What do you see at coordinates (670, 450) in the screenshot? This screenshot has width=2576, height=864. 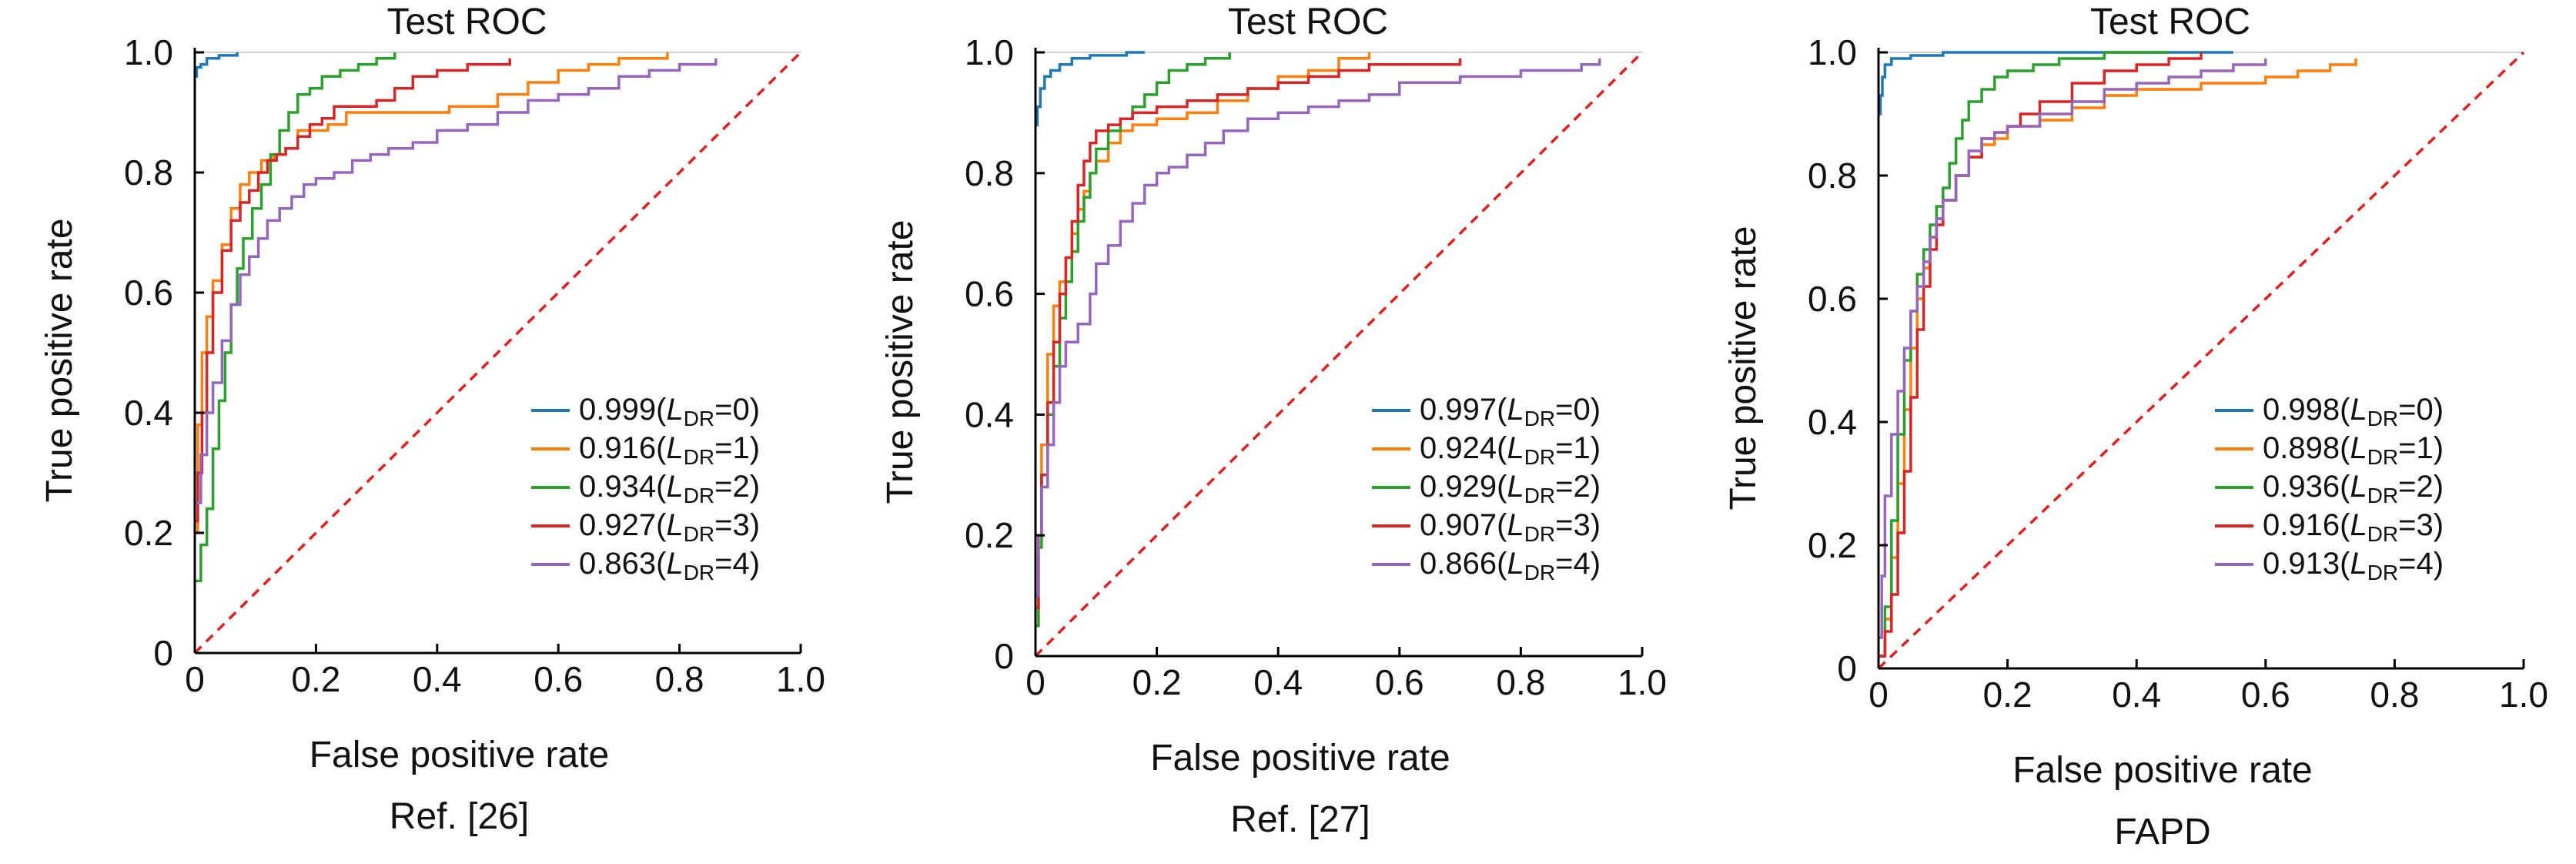 I see `legend-entry-ldr-1: 0.916(LDR=1)` at bounding box center [670, 450].